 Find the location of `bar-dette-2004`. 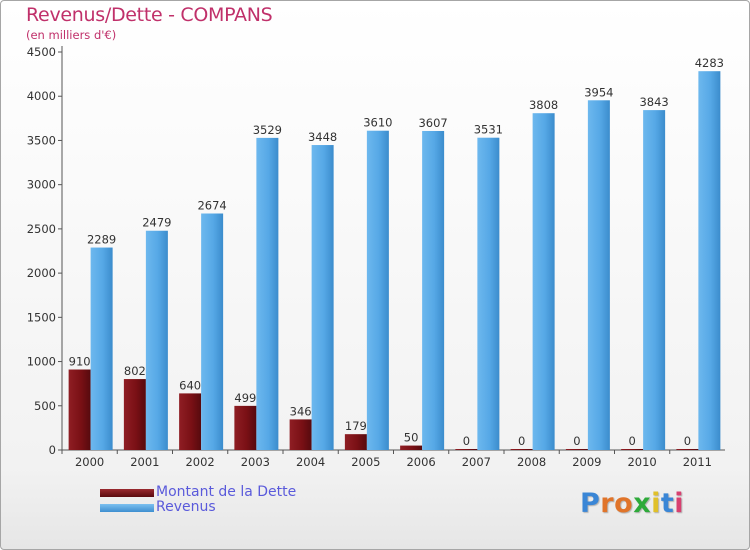

bar-dette-2004 is located at coordinates (300, 434).